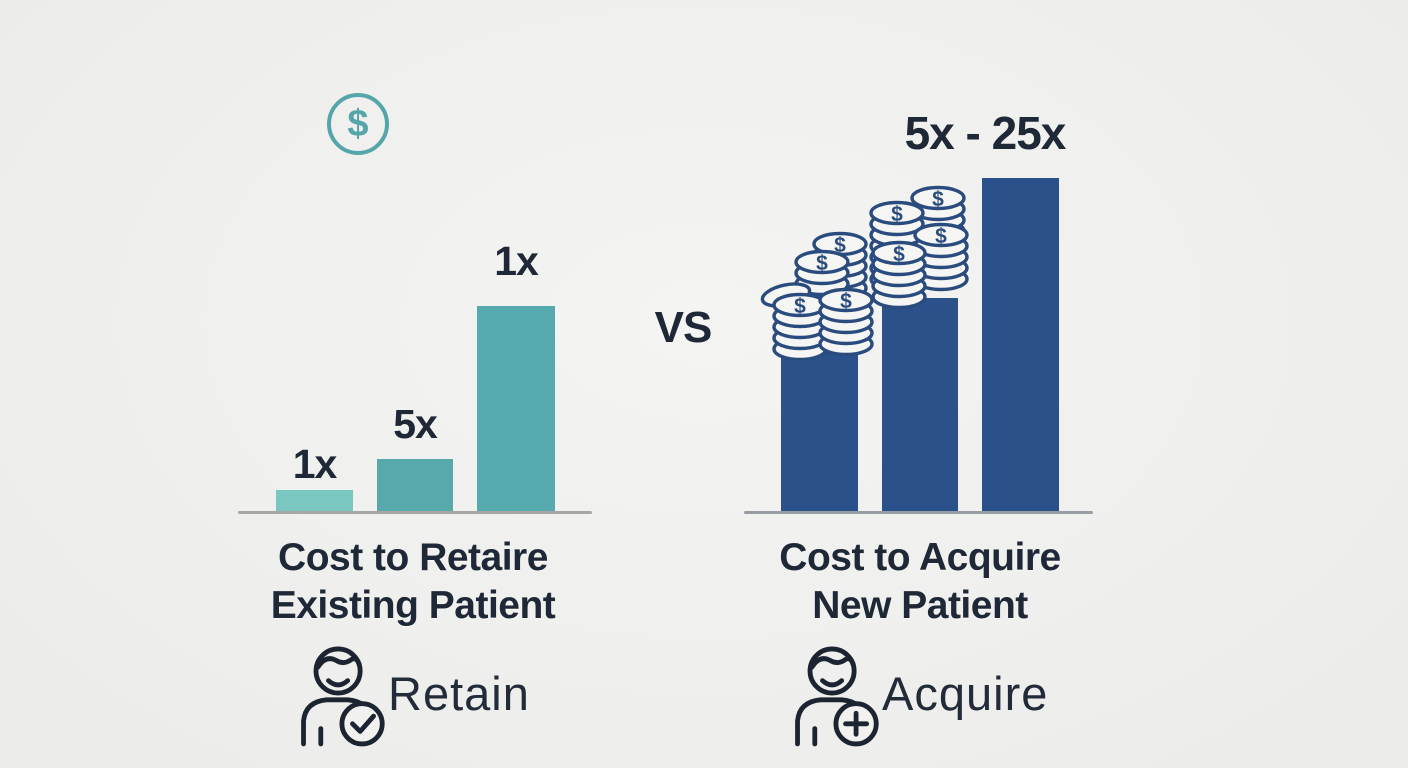 The height and width of the screenshot is (768, 1408). Describe the element at coordinates (985, 133) in the screenshot. I see `right-chart-annotation: 5x - 25x` at that location.